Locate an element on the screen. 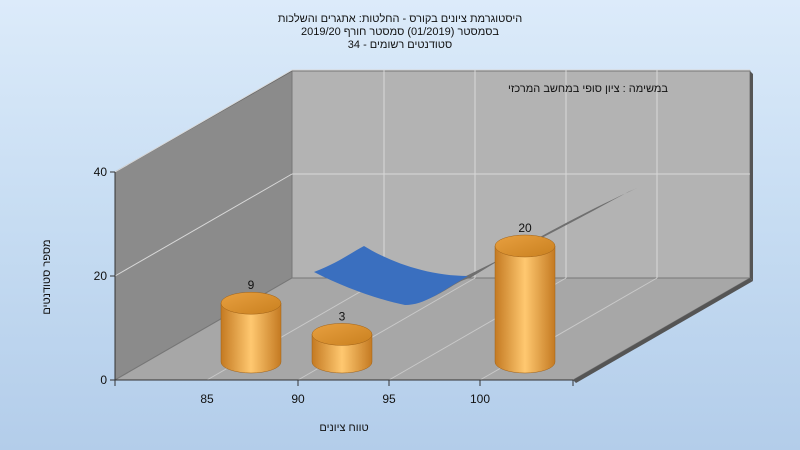 This screenshot has width=800, height=450. y-tick-label: 0 is located at coordinates (103, 380).